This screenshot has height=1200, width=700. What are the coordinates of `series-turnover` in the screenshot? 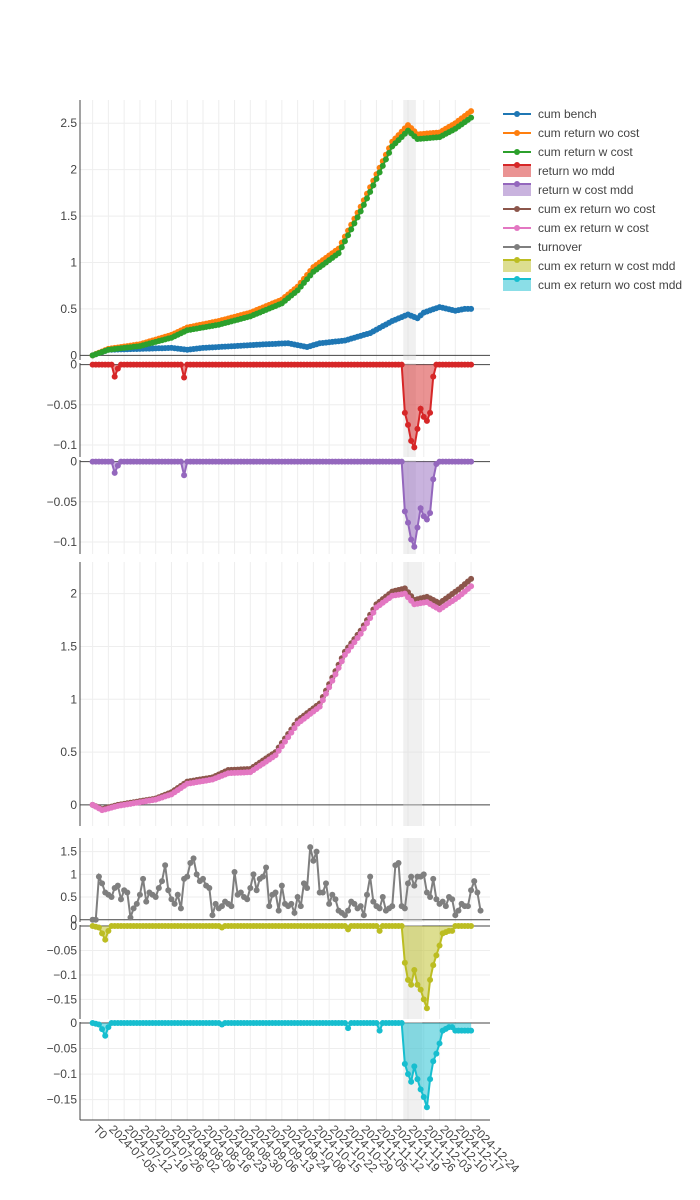 It's located at (286, 883).